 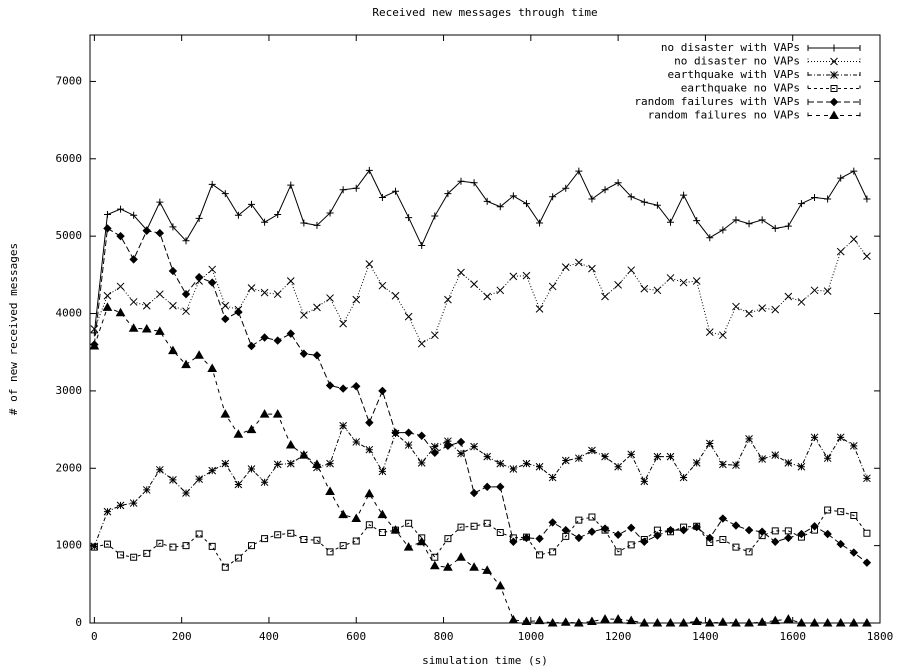 What do you see at coordinates (78, 622) in the screenshot?
I see `y-tick-label: 0` at bounding box center [78, 622].